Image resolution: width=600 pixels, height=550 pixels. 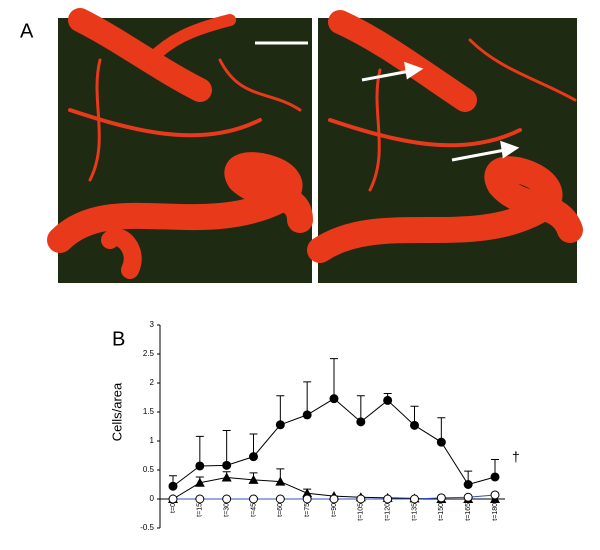 I want to click on x-tick-label: t=180, so click(x=495, y=512).